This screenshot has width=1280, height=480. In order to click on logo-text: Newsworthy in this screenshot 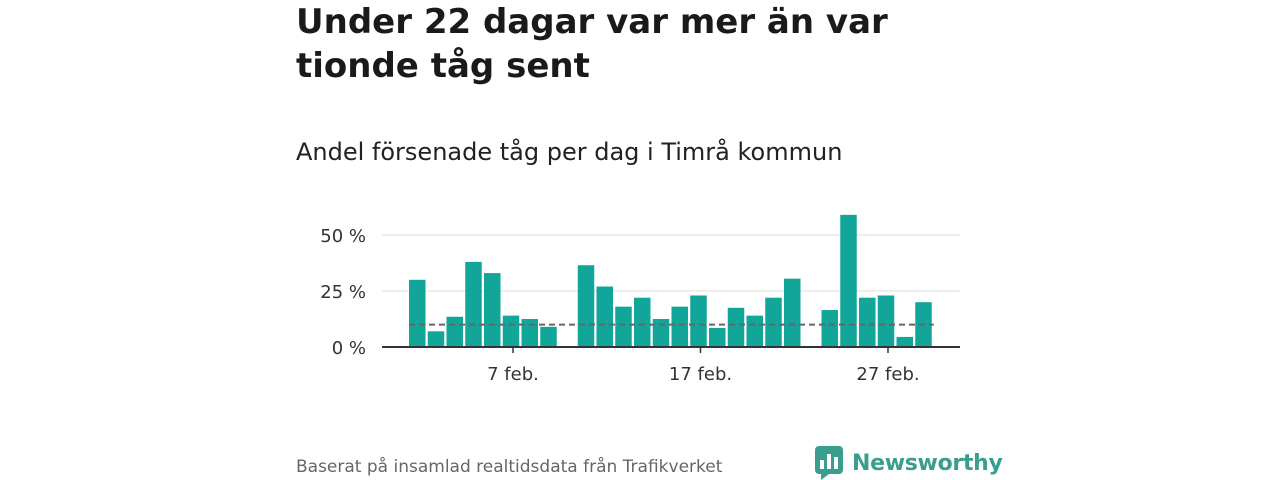, I will do `click(927, 463)`.